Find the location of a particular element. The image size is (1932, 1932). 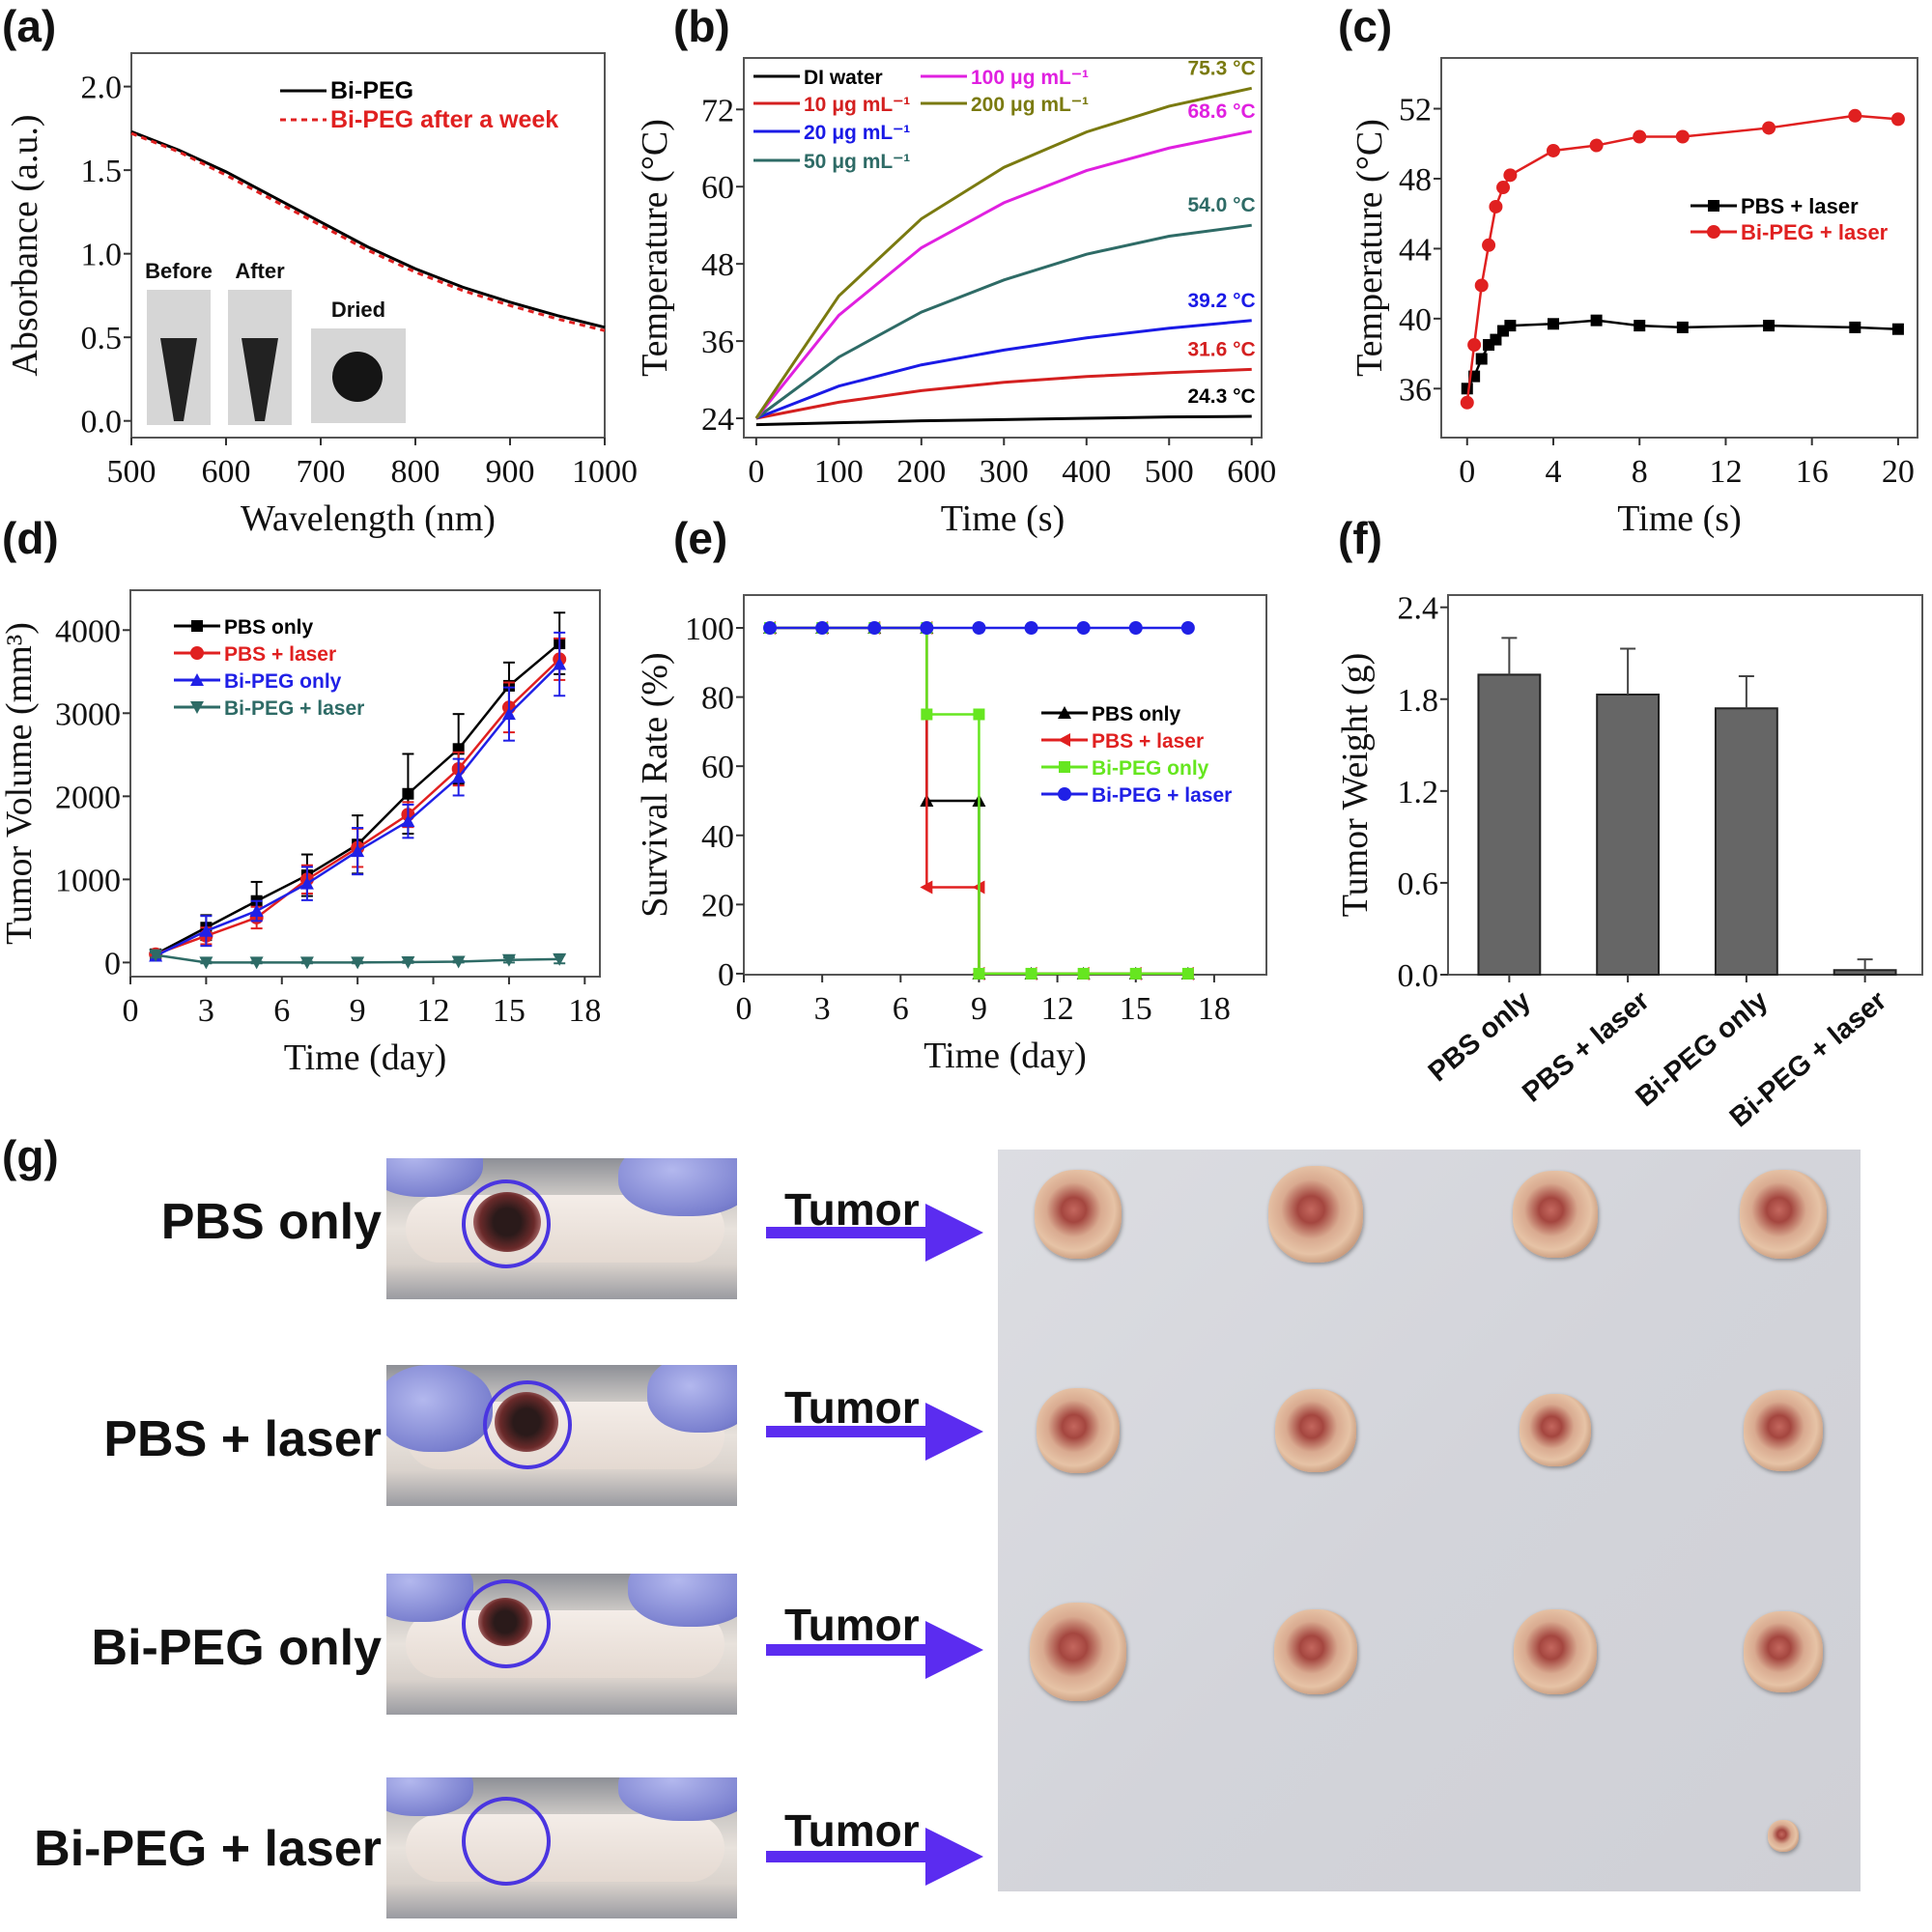

y-tick-label: 52 is located at coordinates (1415, 110).